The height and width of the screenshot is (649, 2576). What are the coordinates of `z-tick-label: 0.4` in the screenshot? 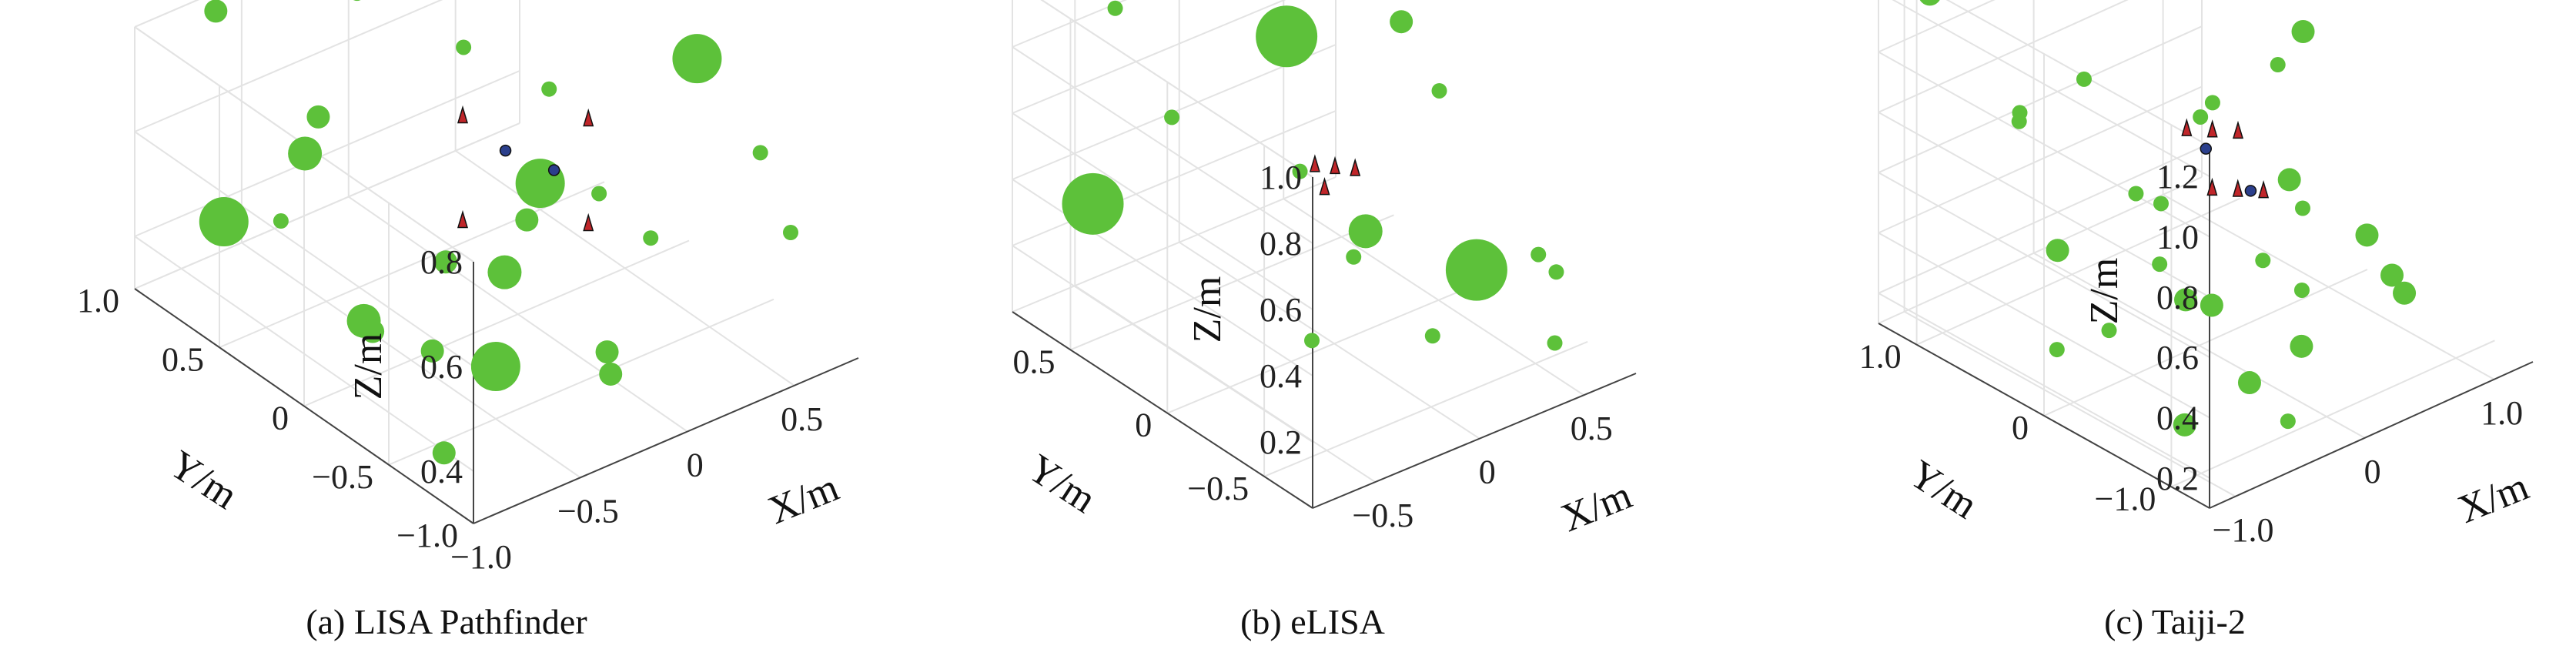 It's located at (442, 471).